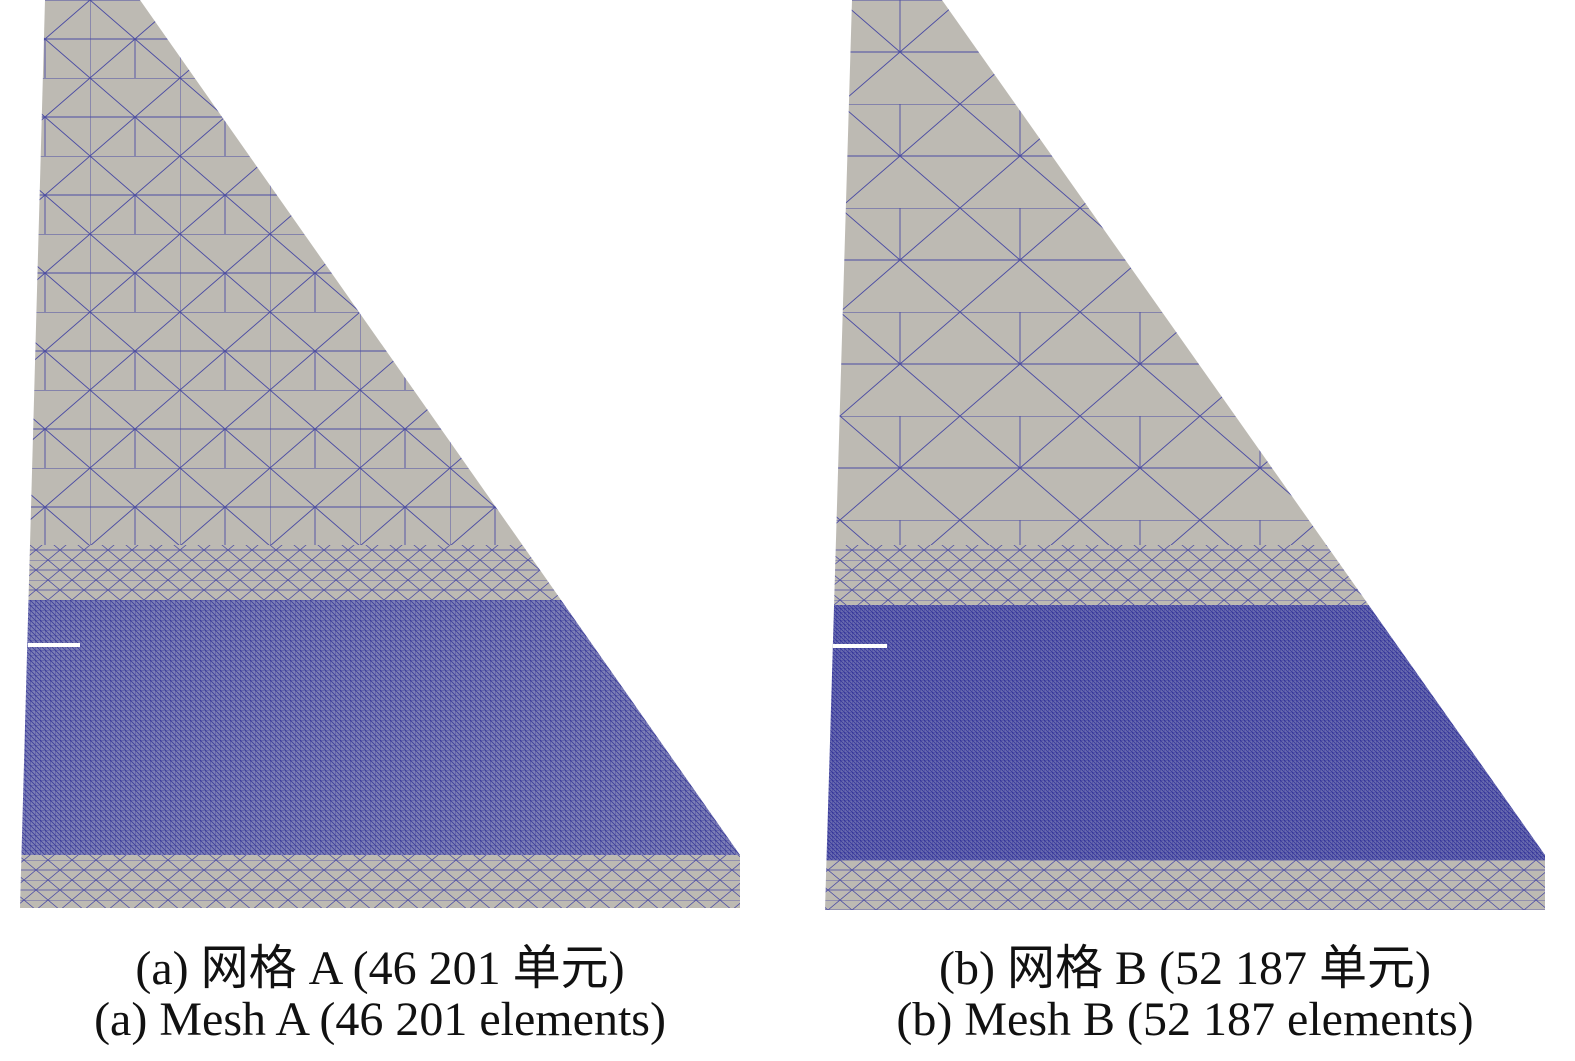 The image size is (1575, 1061). Describe the element at coordinates (380, 968) in the screenshot. I see `caption-zh: (a) 网格 A (46 201 单元)` at that location.